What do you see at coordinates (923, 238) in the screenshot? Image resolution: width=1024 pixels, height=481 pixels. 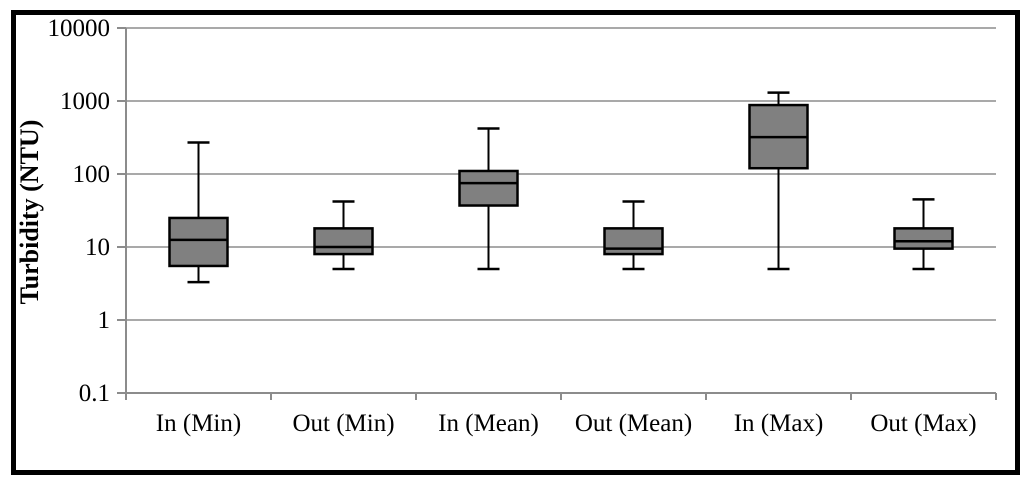 I see `box-out-max` at bounding box center [923, 238].